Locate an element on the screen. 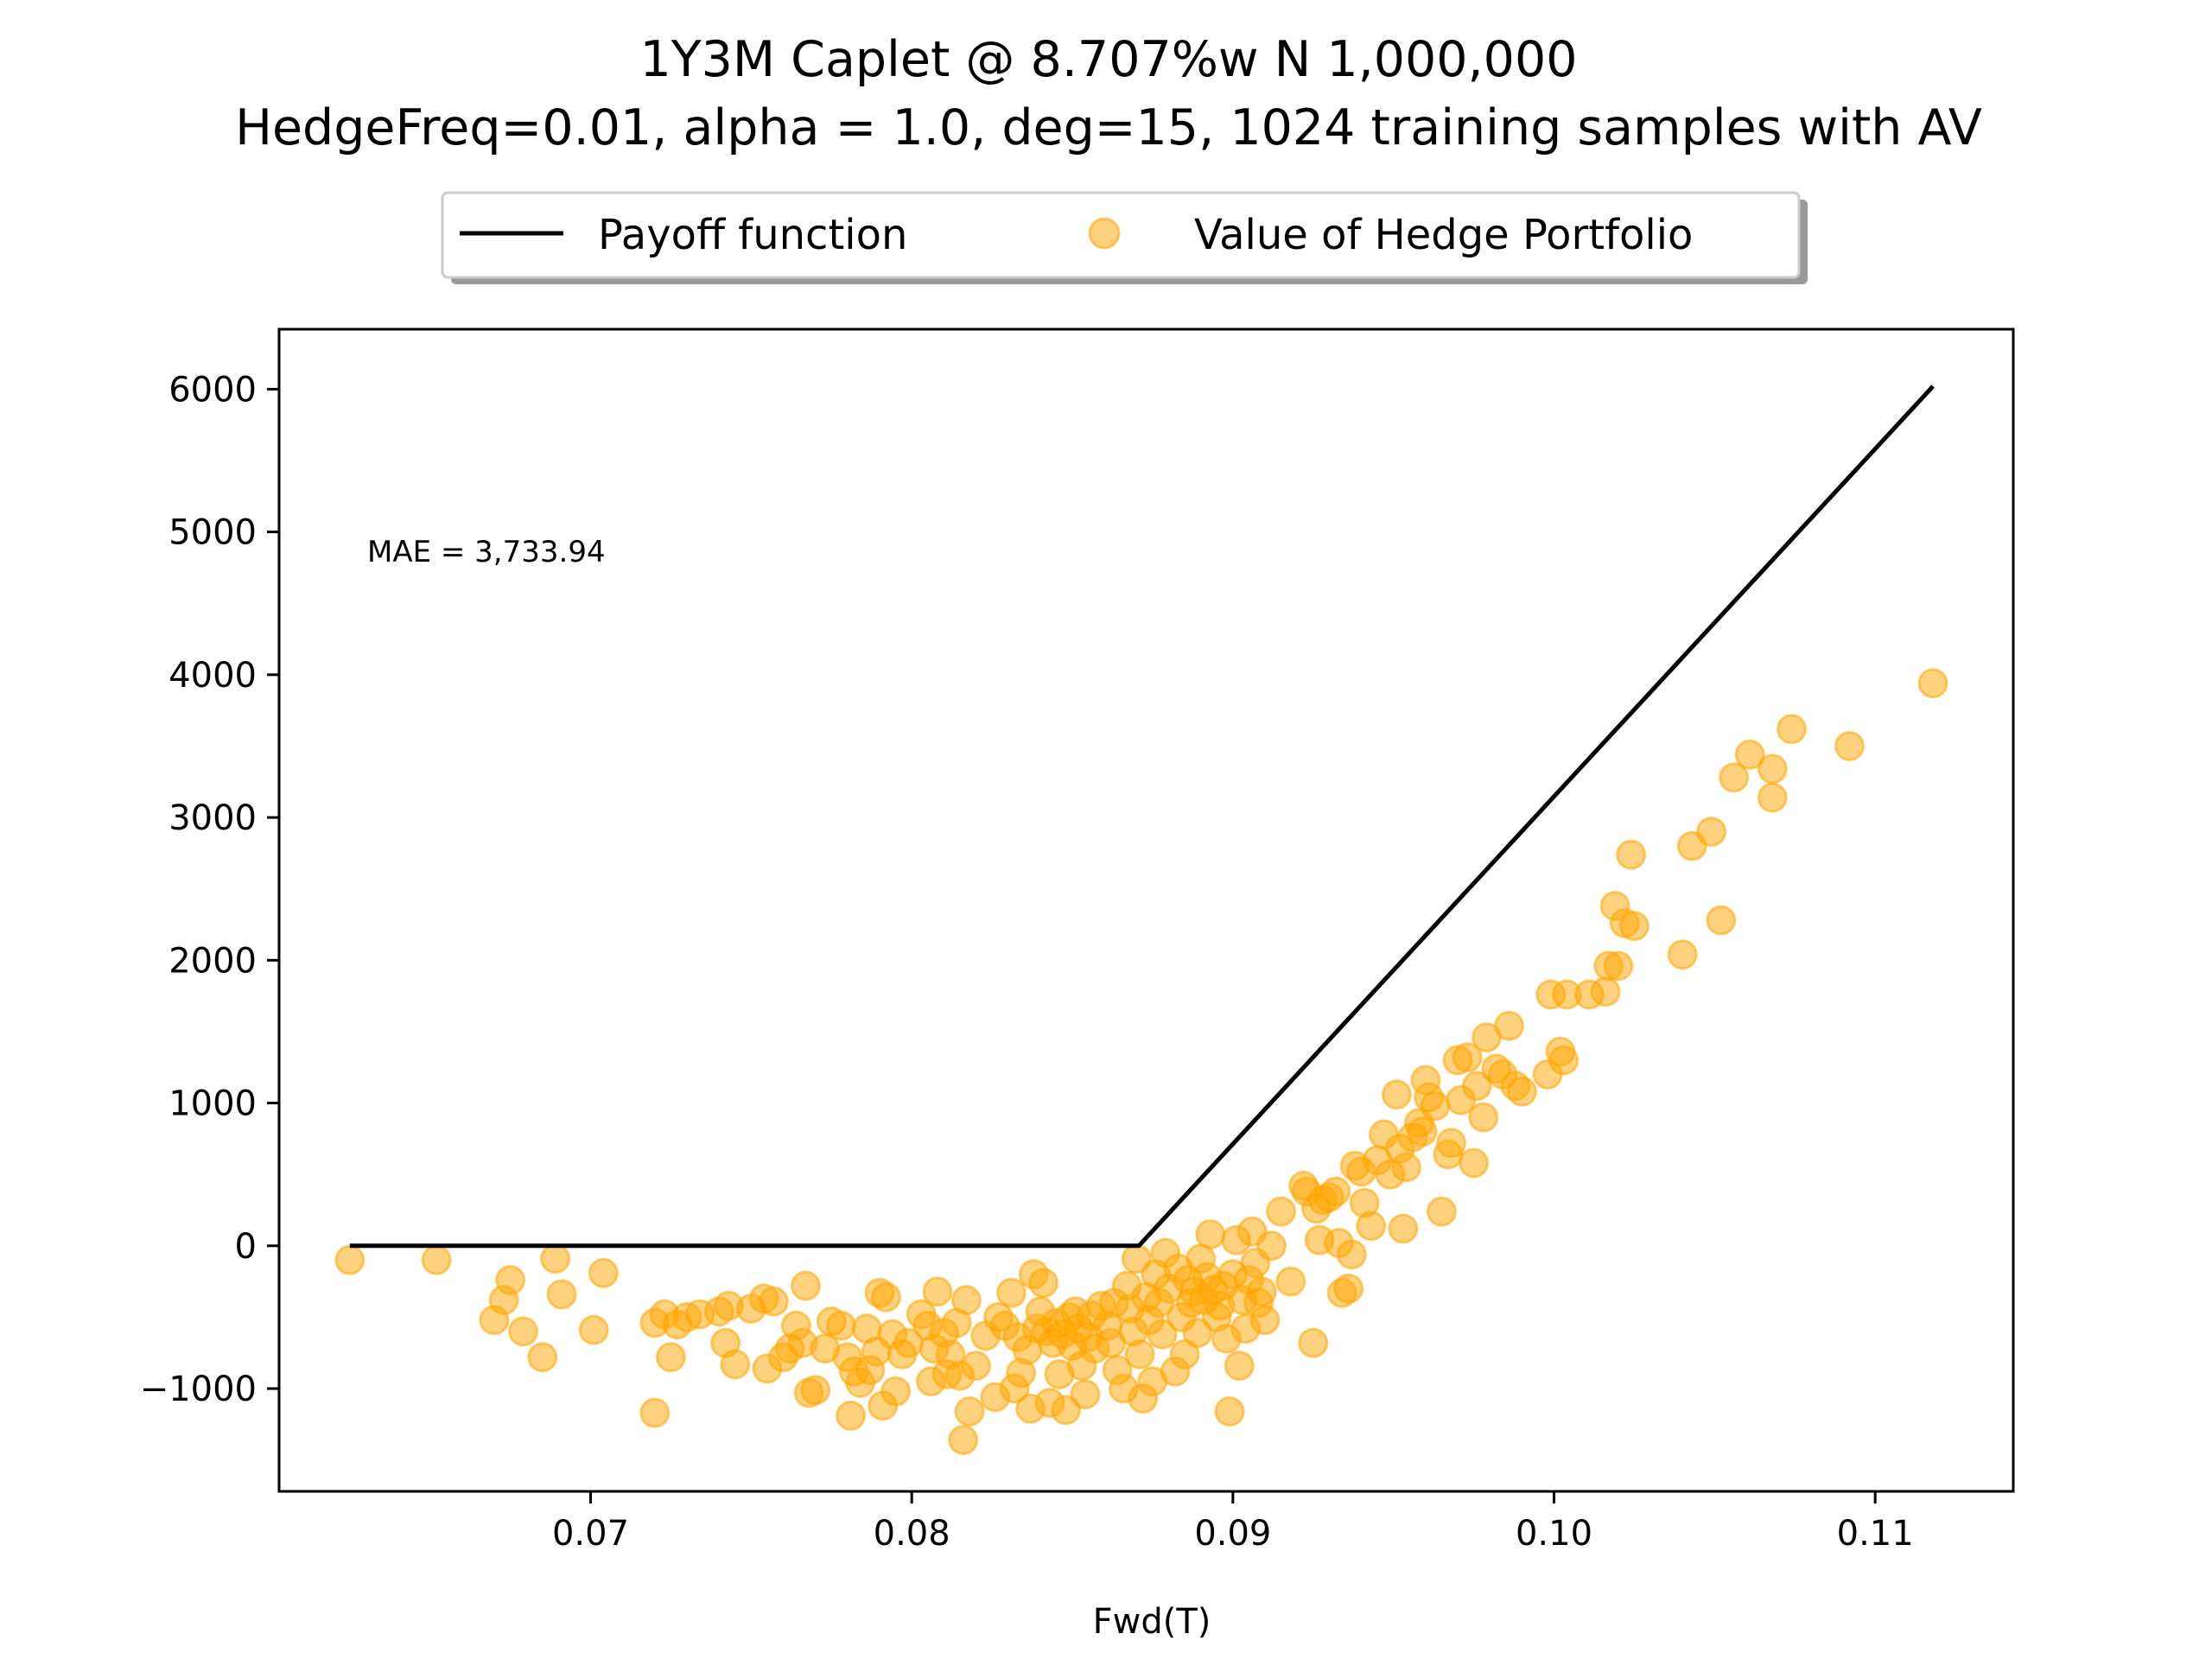  legend-frame is located at coordinates (1121, 235).